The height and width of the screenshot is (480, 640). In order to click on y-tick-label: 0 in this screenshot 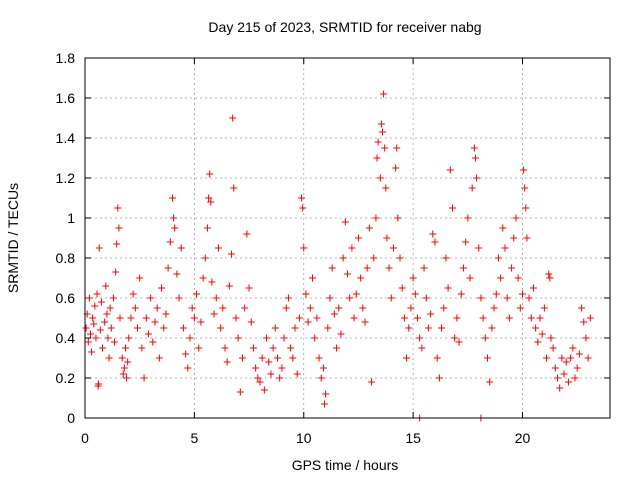, I will do `click(71, 418)`.